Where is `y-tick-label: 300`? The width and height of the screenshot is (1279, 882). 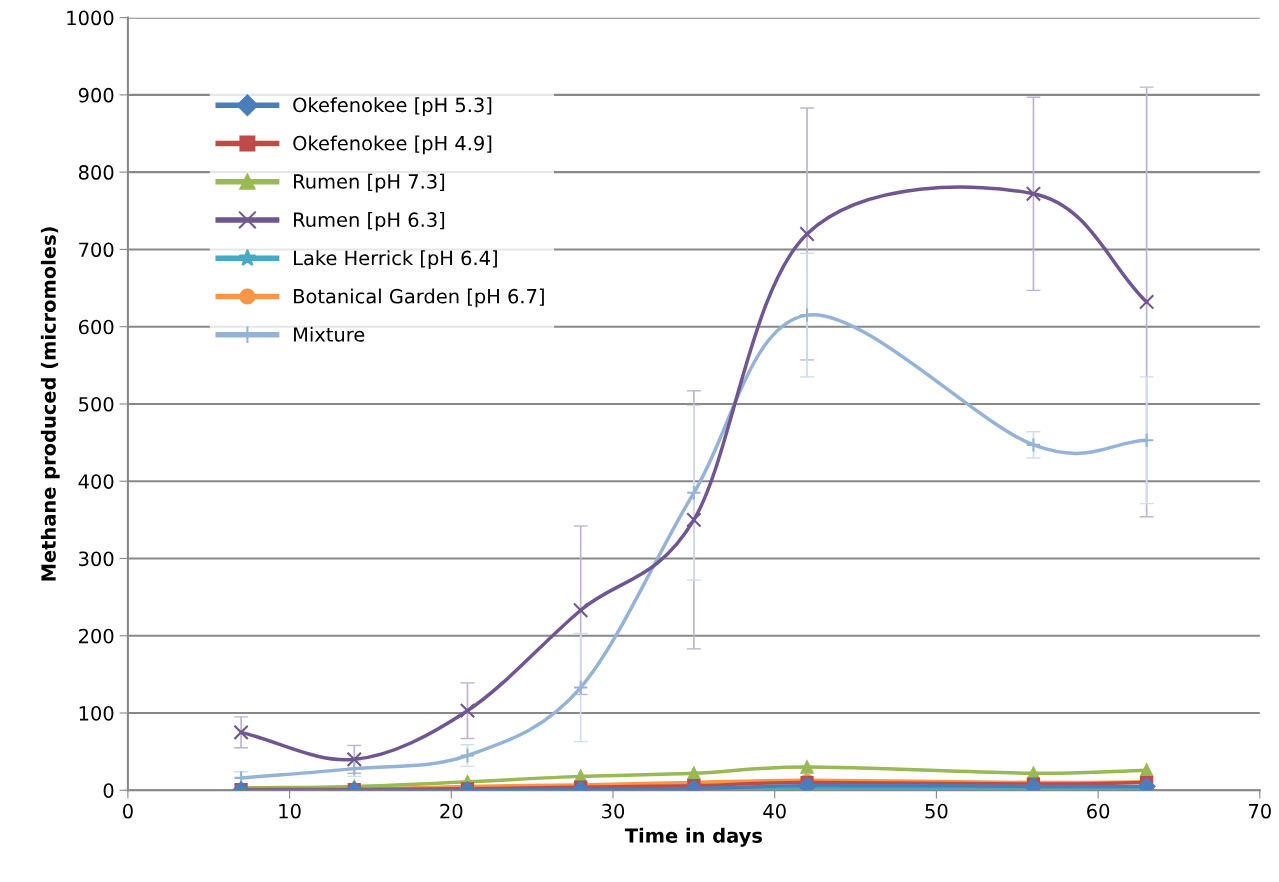
y-tick-label: 300 is located at coordinates (96, 559).